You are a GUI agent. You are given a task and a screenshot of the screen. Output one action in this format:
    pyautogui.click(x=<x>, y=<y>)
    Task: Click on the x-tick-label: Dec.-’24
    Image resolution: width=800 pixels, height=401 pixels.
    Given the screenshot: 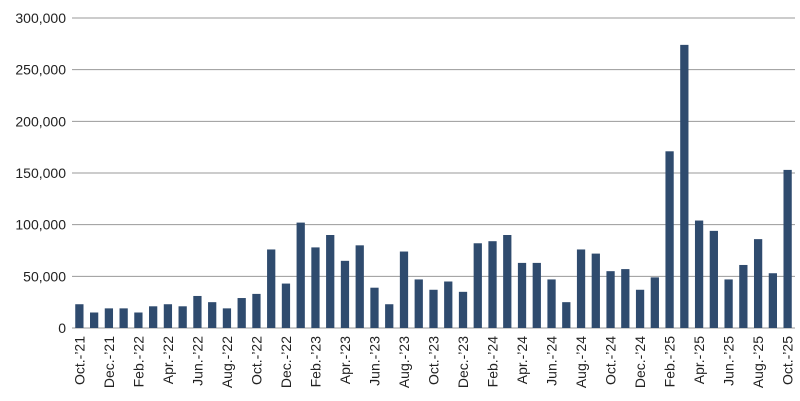 What is the action you would take?
    pyautogui.click(x=640, y=362)
    